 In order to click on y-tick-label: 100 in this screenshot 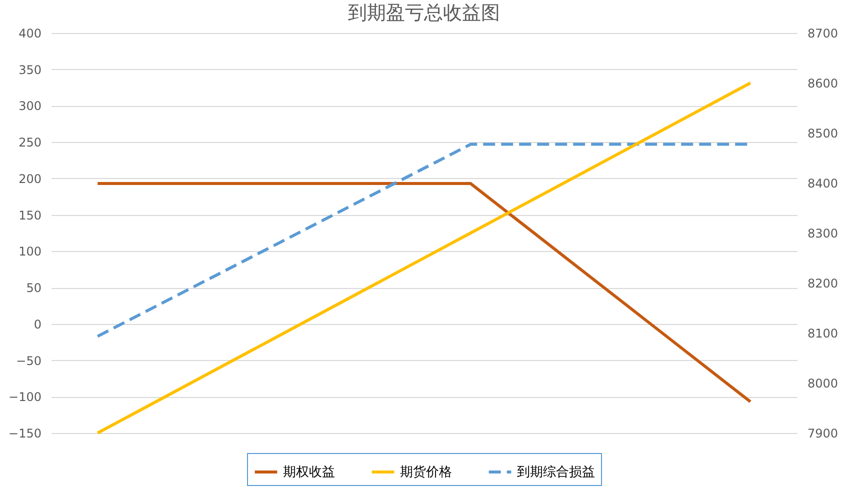, I will do `click(30, 251)`.